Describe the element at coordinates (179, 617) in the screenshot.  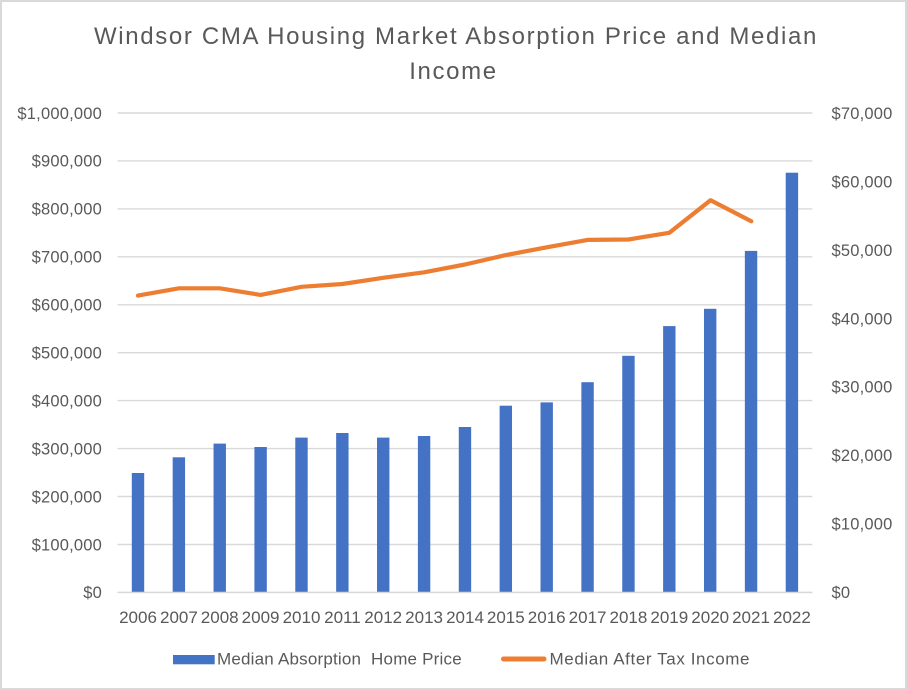
I see `svg-text: 2007` at that location.